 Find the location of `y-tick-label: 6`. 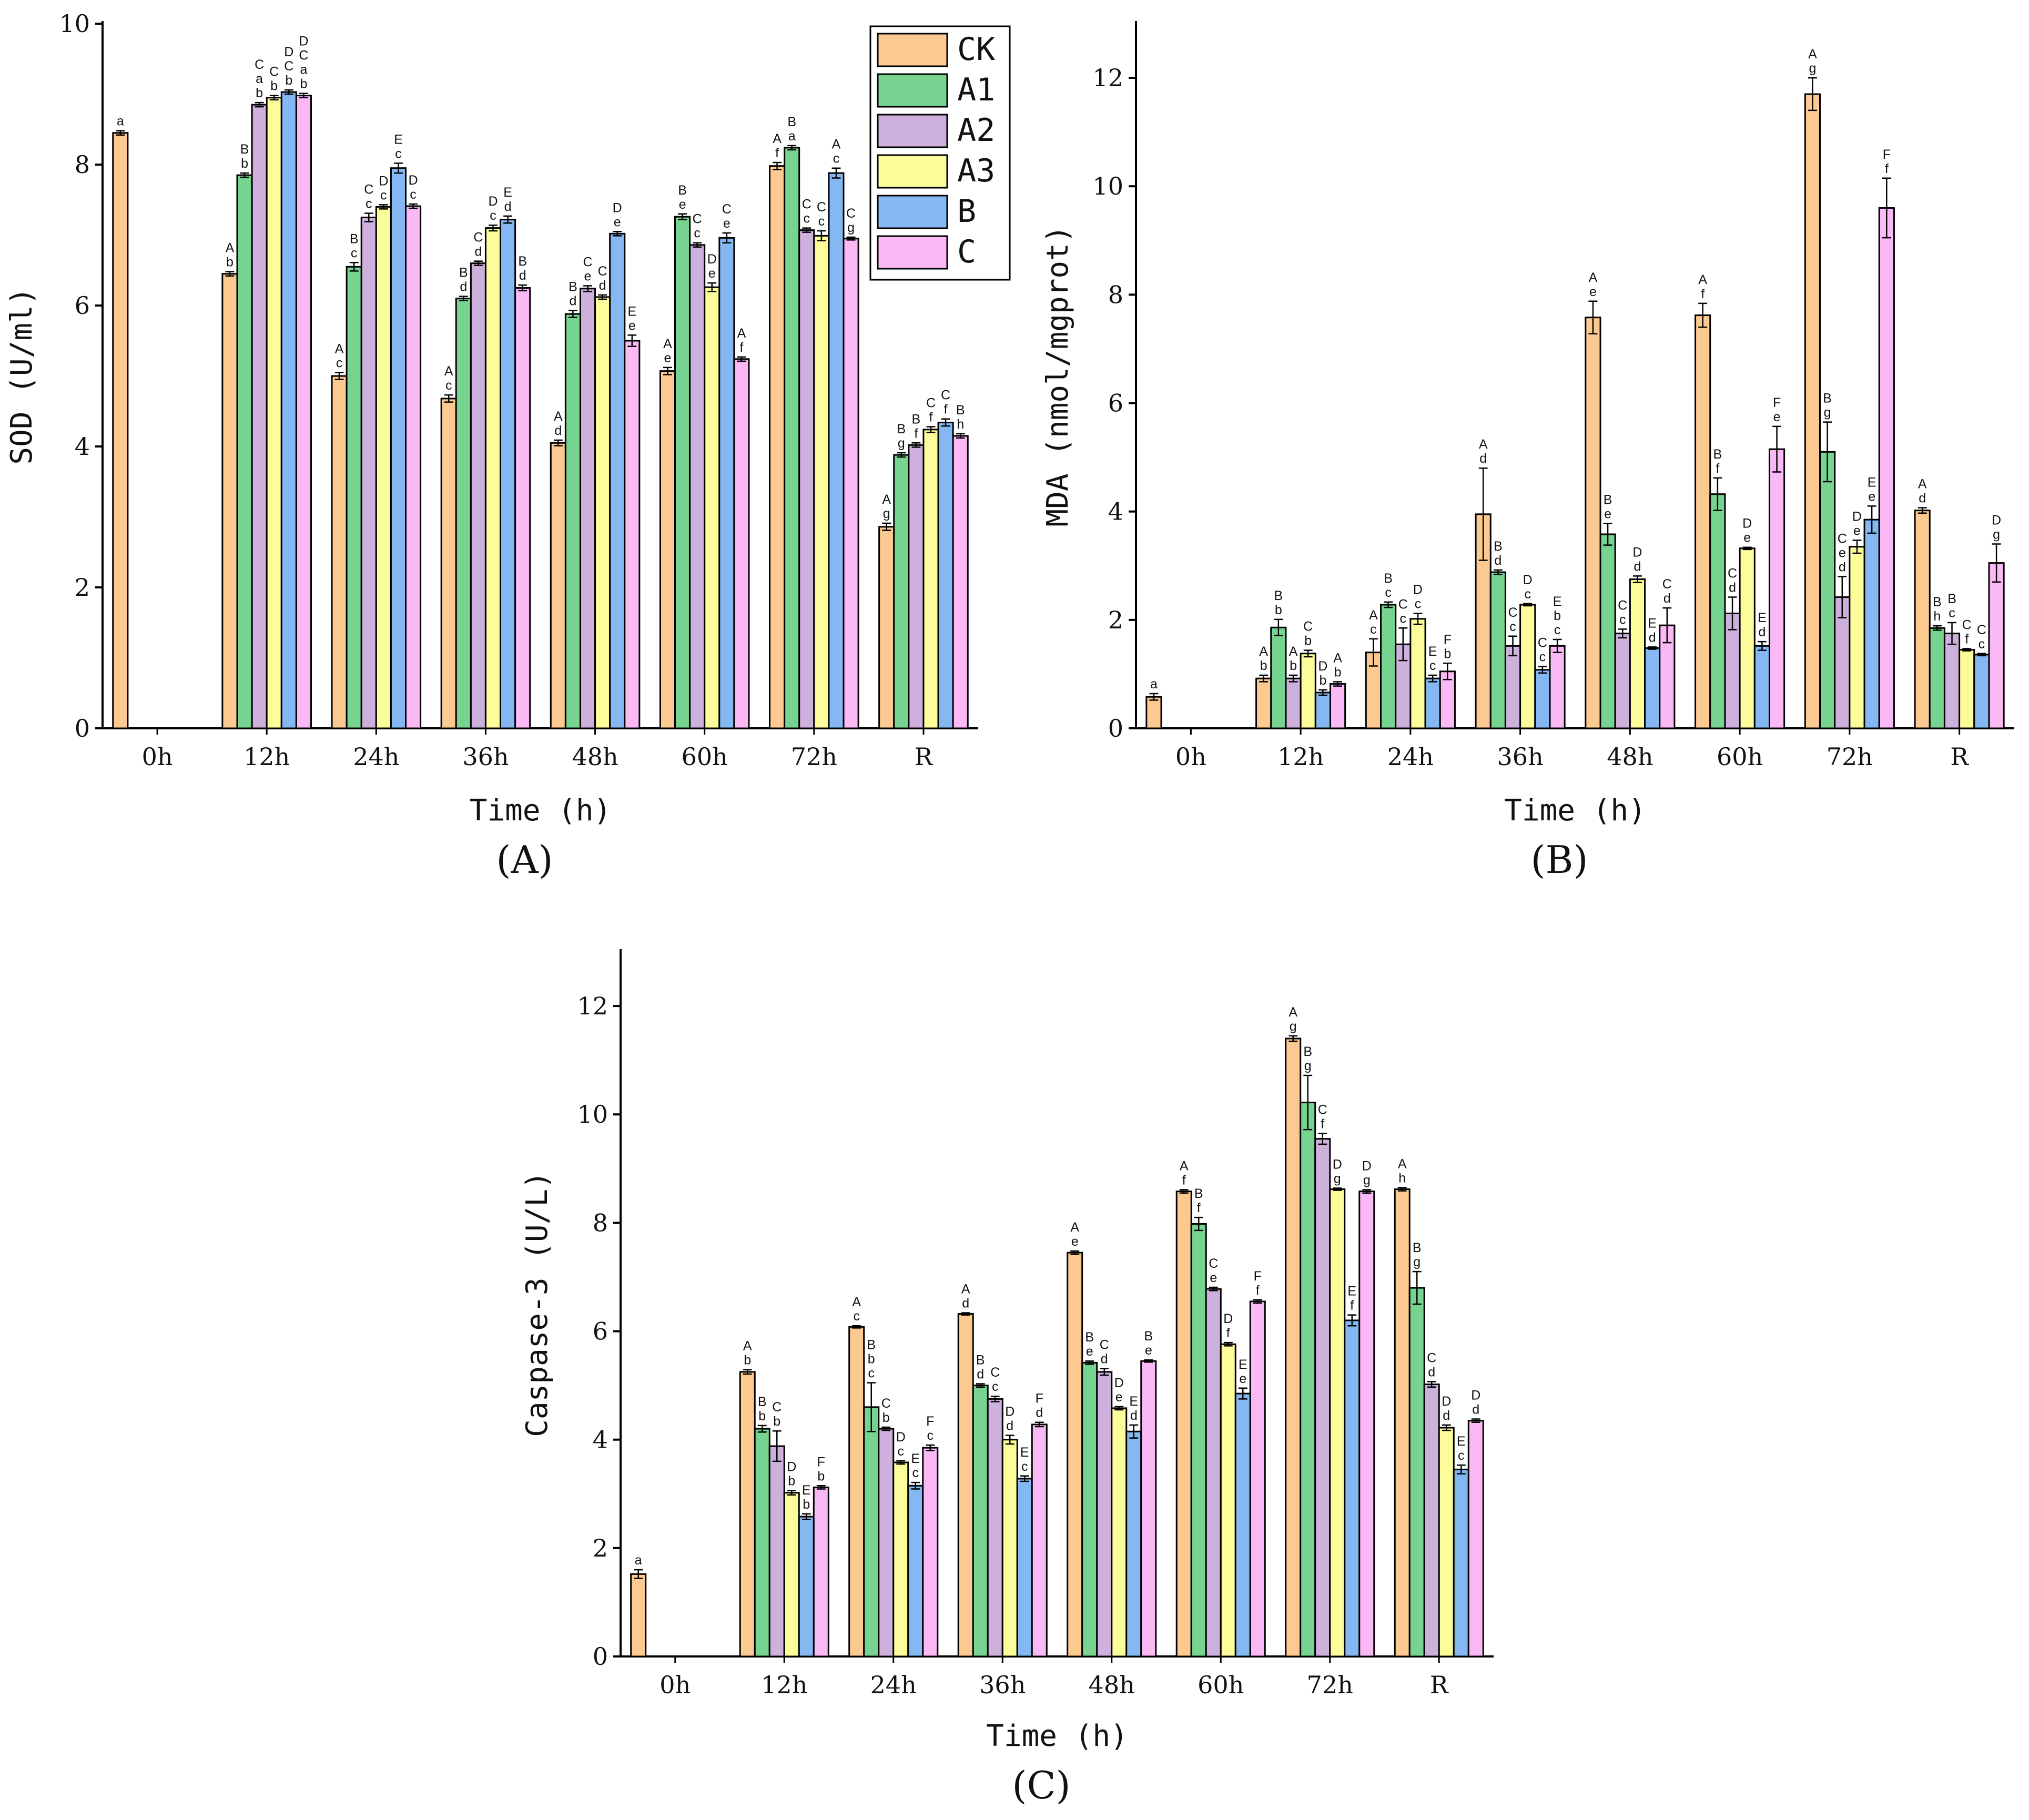

y-tick-label: 6 is located at coordinates (600, 1331).